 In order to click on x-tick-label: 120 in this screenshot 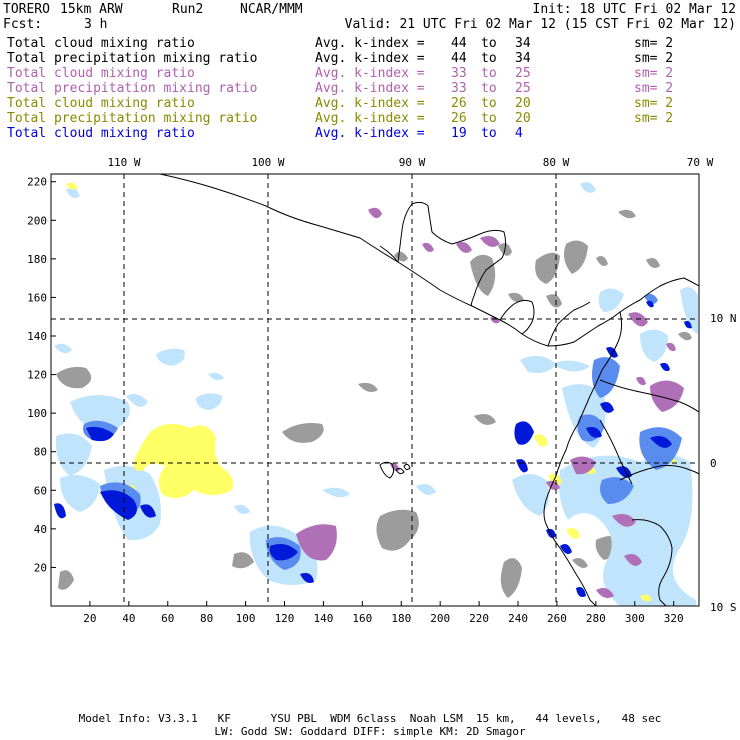, I will do `click(285, 618)`.